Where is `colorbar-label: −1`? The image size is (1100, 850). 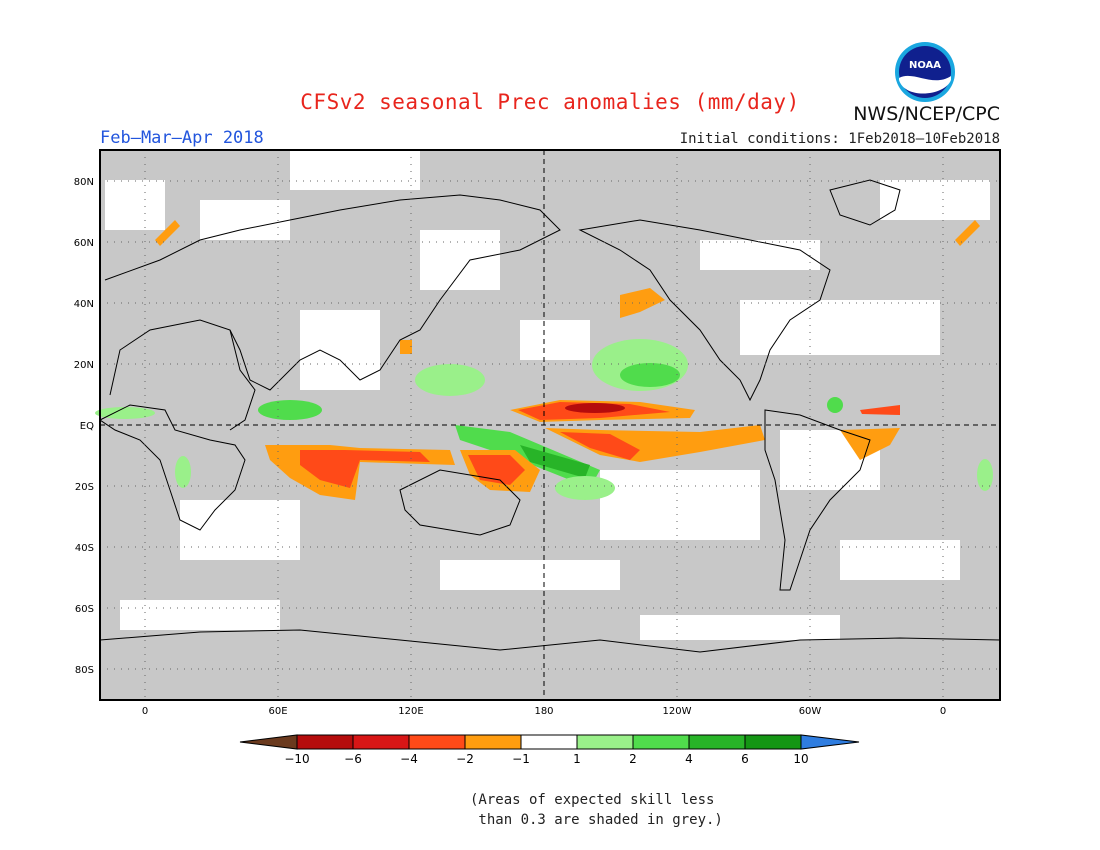 colorbar-label: −1 is located at coordinates (521, 759).